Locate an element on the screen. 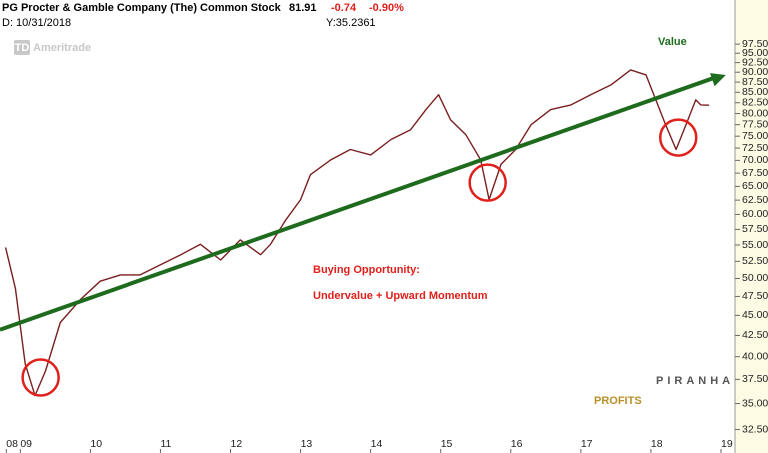 Image resolution: width=768 pixels, height=453 pixels. x-tick-label: 15 is located at coordinates (447, 444).